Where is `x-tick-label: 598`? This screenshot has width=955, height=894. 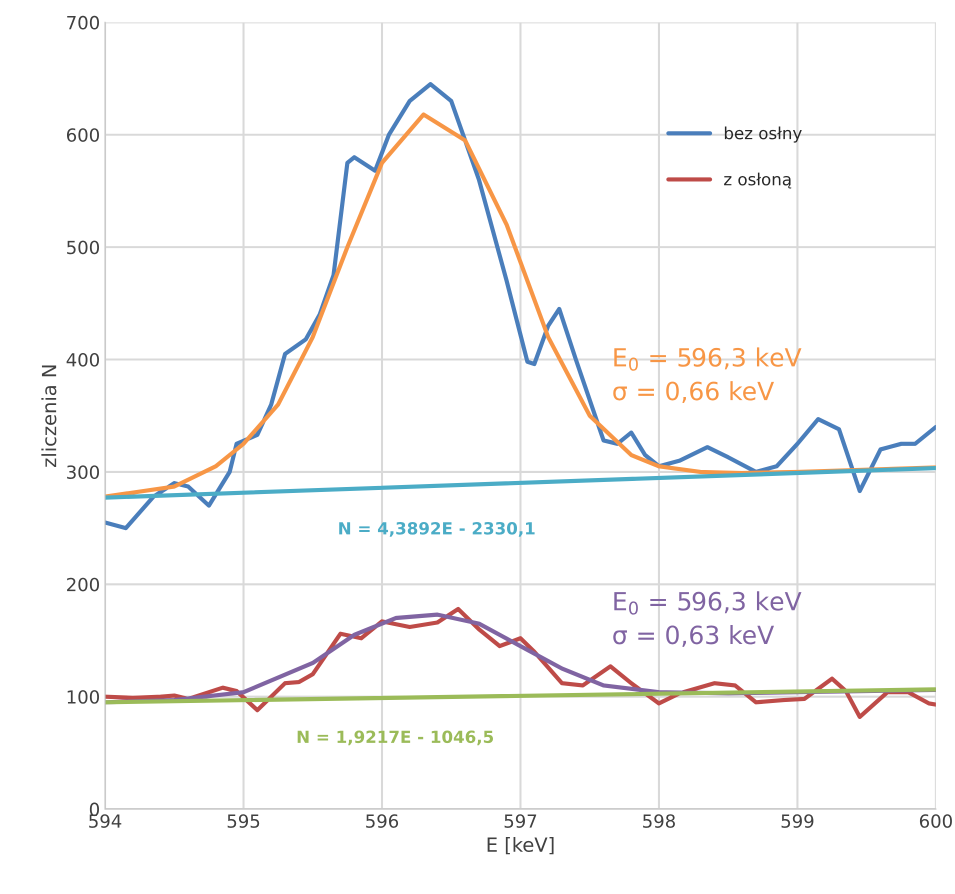
x-tick-label: 598 is located at coordinates (659, 821).